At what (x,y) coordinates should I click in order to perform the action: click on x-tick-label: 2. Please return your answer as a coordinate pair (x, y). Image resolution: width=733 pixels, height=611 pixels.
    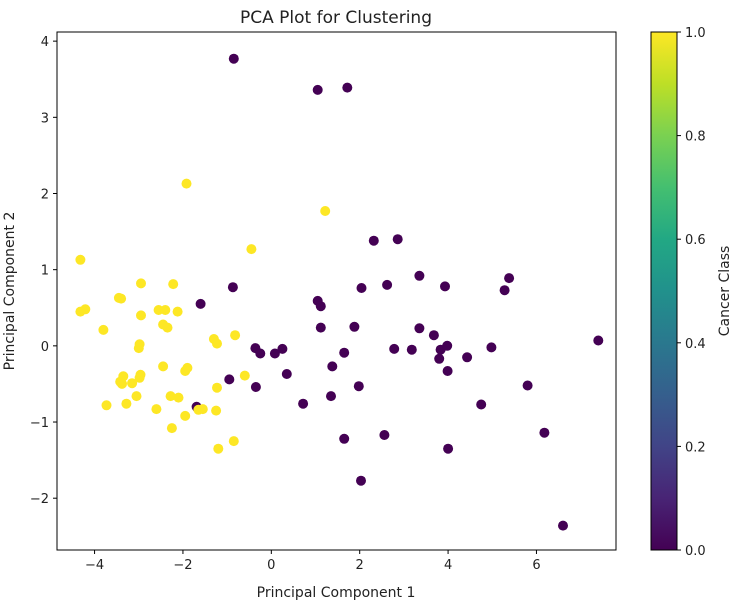
    Looking at the image, I should click on (360, 565).